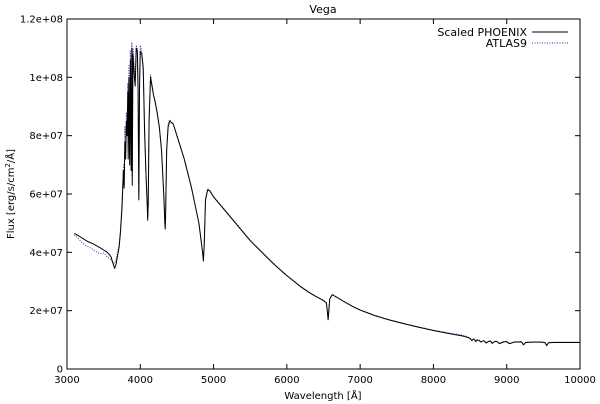 This screenshot has height=404, width=600. What do you see at coordinates (506, 380) in the screenshot?
I see `x-tick-label: 9000` at bounding box center [506, 380].